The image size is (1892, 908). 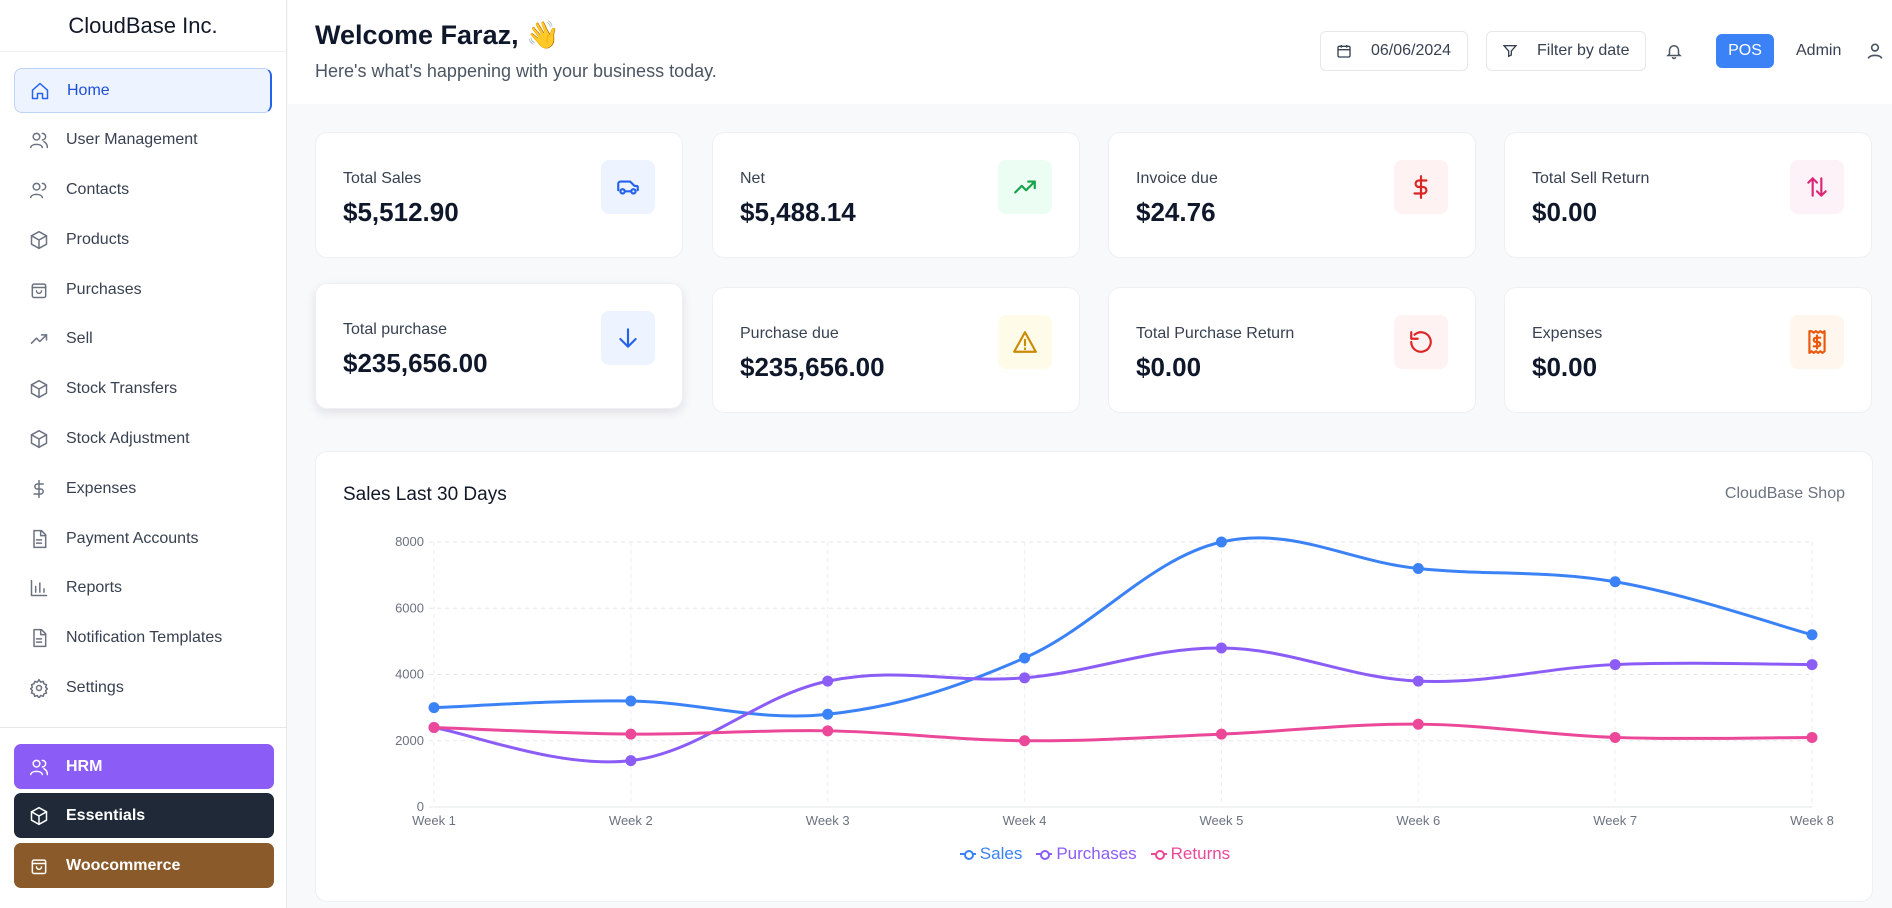 I want to click on receipt-icon, so click(x=1817, y=342).